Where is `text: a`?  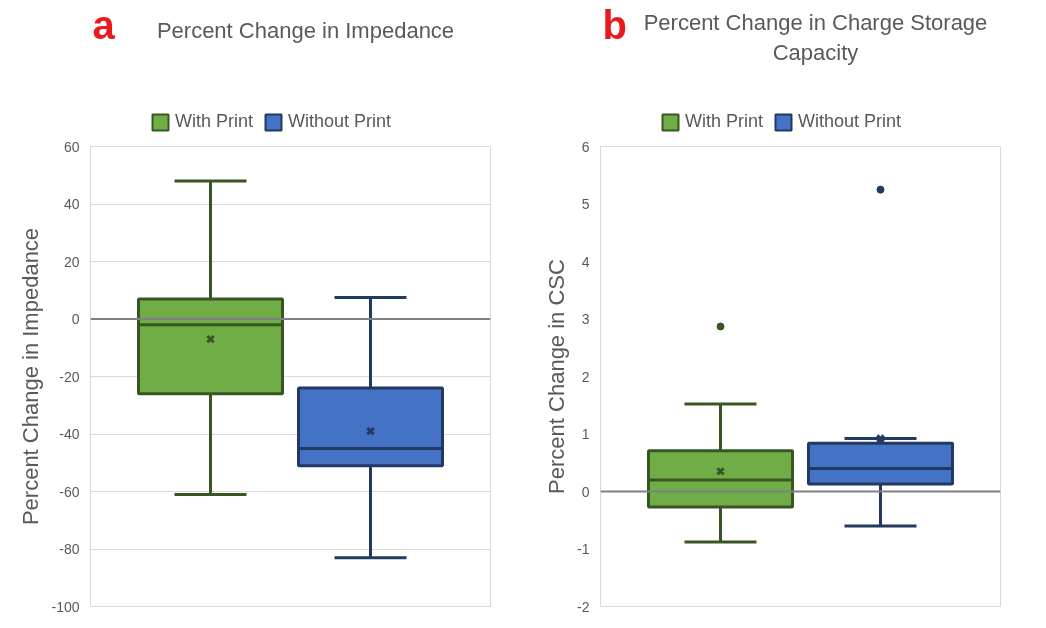
text: a is located at coordinates (104, 24).